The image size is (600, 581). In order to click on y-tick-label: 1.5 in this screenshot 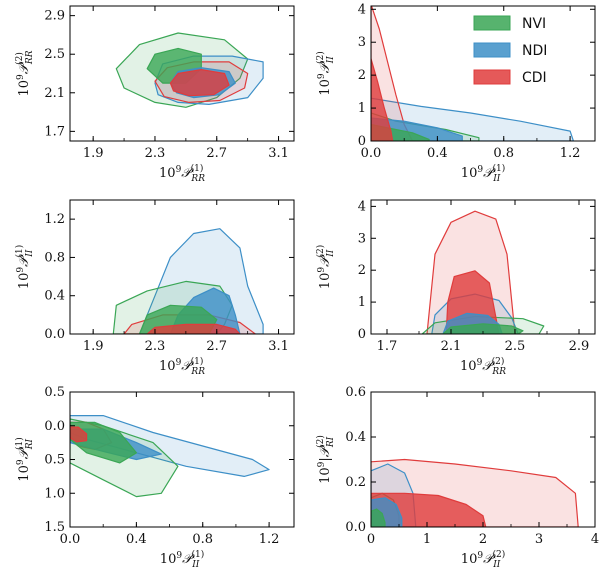, I will do `click(54, 527)`.